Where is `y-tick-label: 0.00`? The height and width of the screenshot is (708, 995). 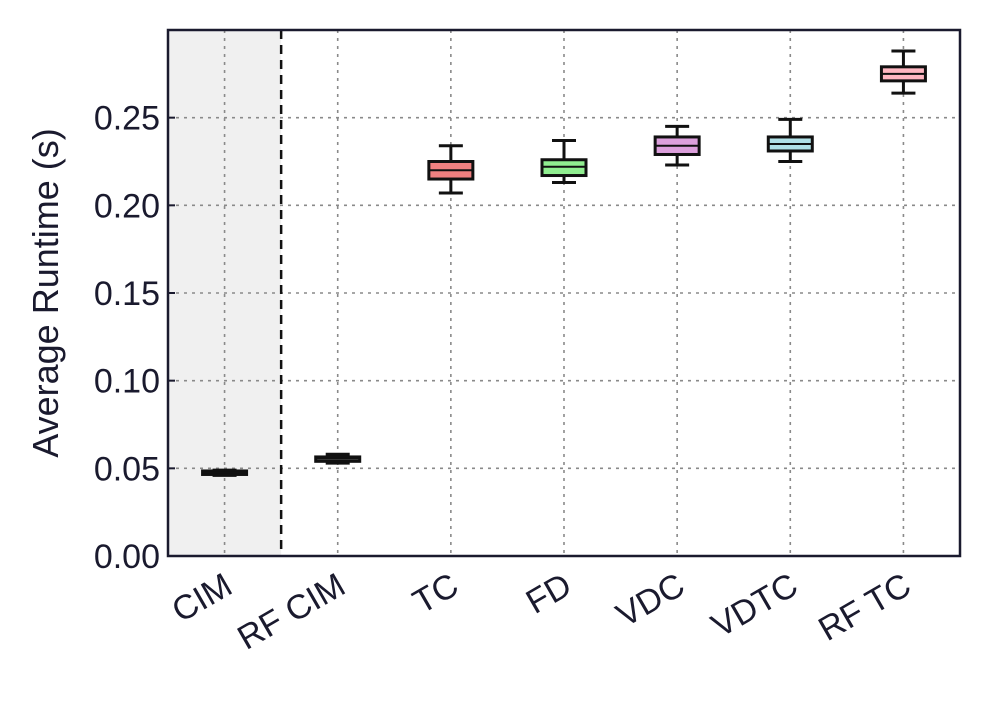
y-tick-label: 0.00 is located at coordinates (127, 557).